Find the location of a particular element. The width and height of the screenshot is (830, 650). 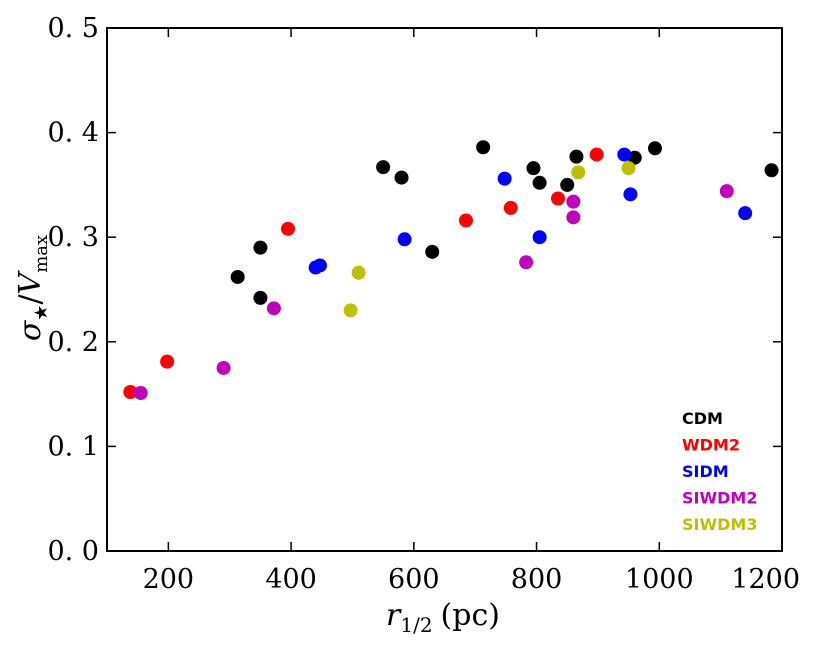

y-tick-label: 0. 4 is located at coordinates (73, 133).